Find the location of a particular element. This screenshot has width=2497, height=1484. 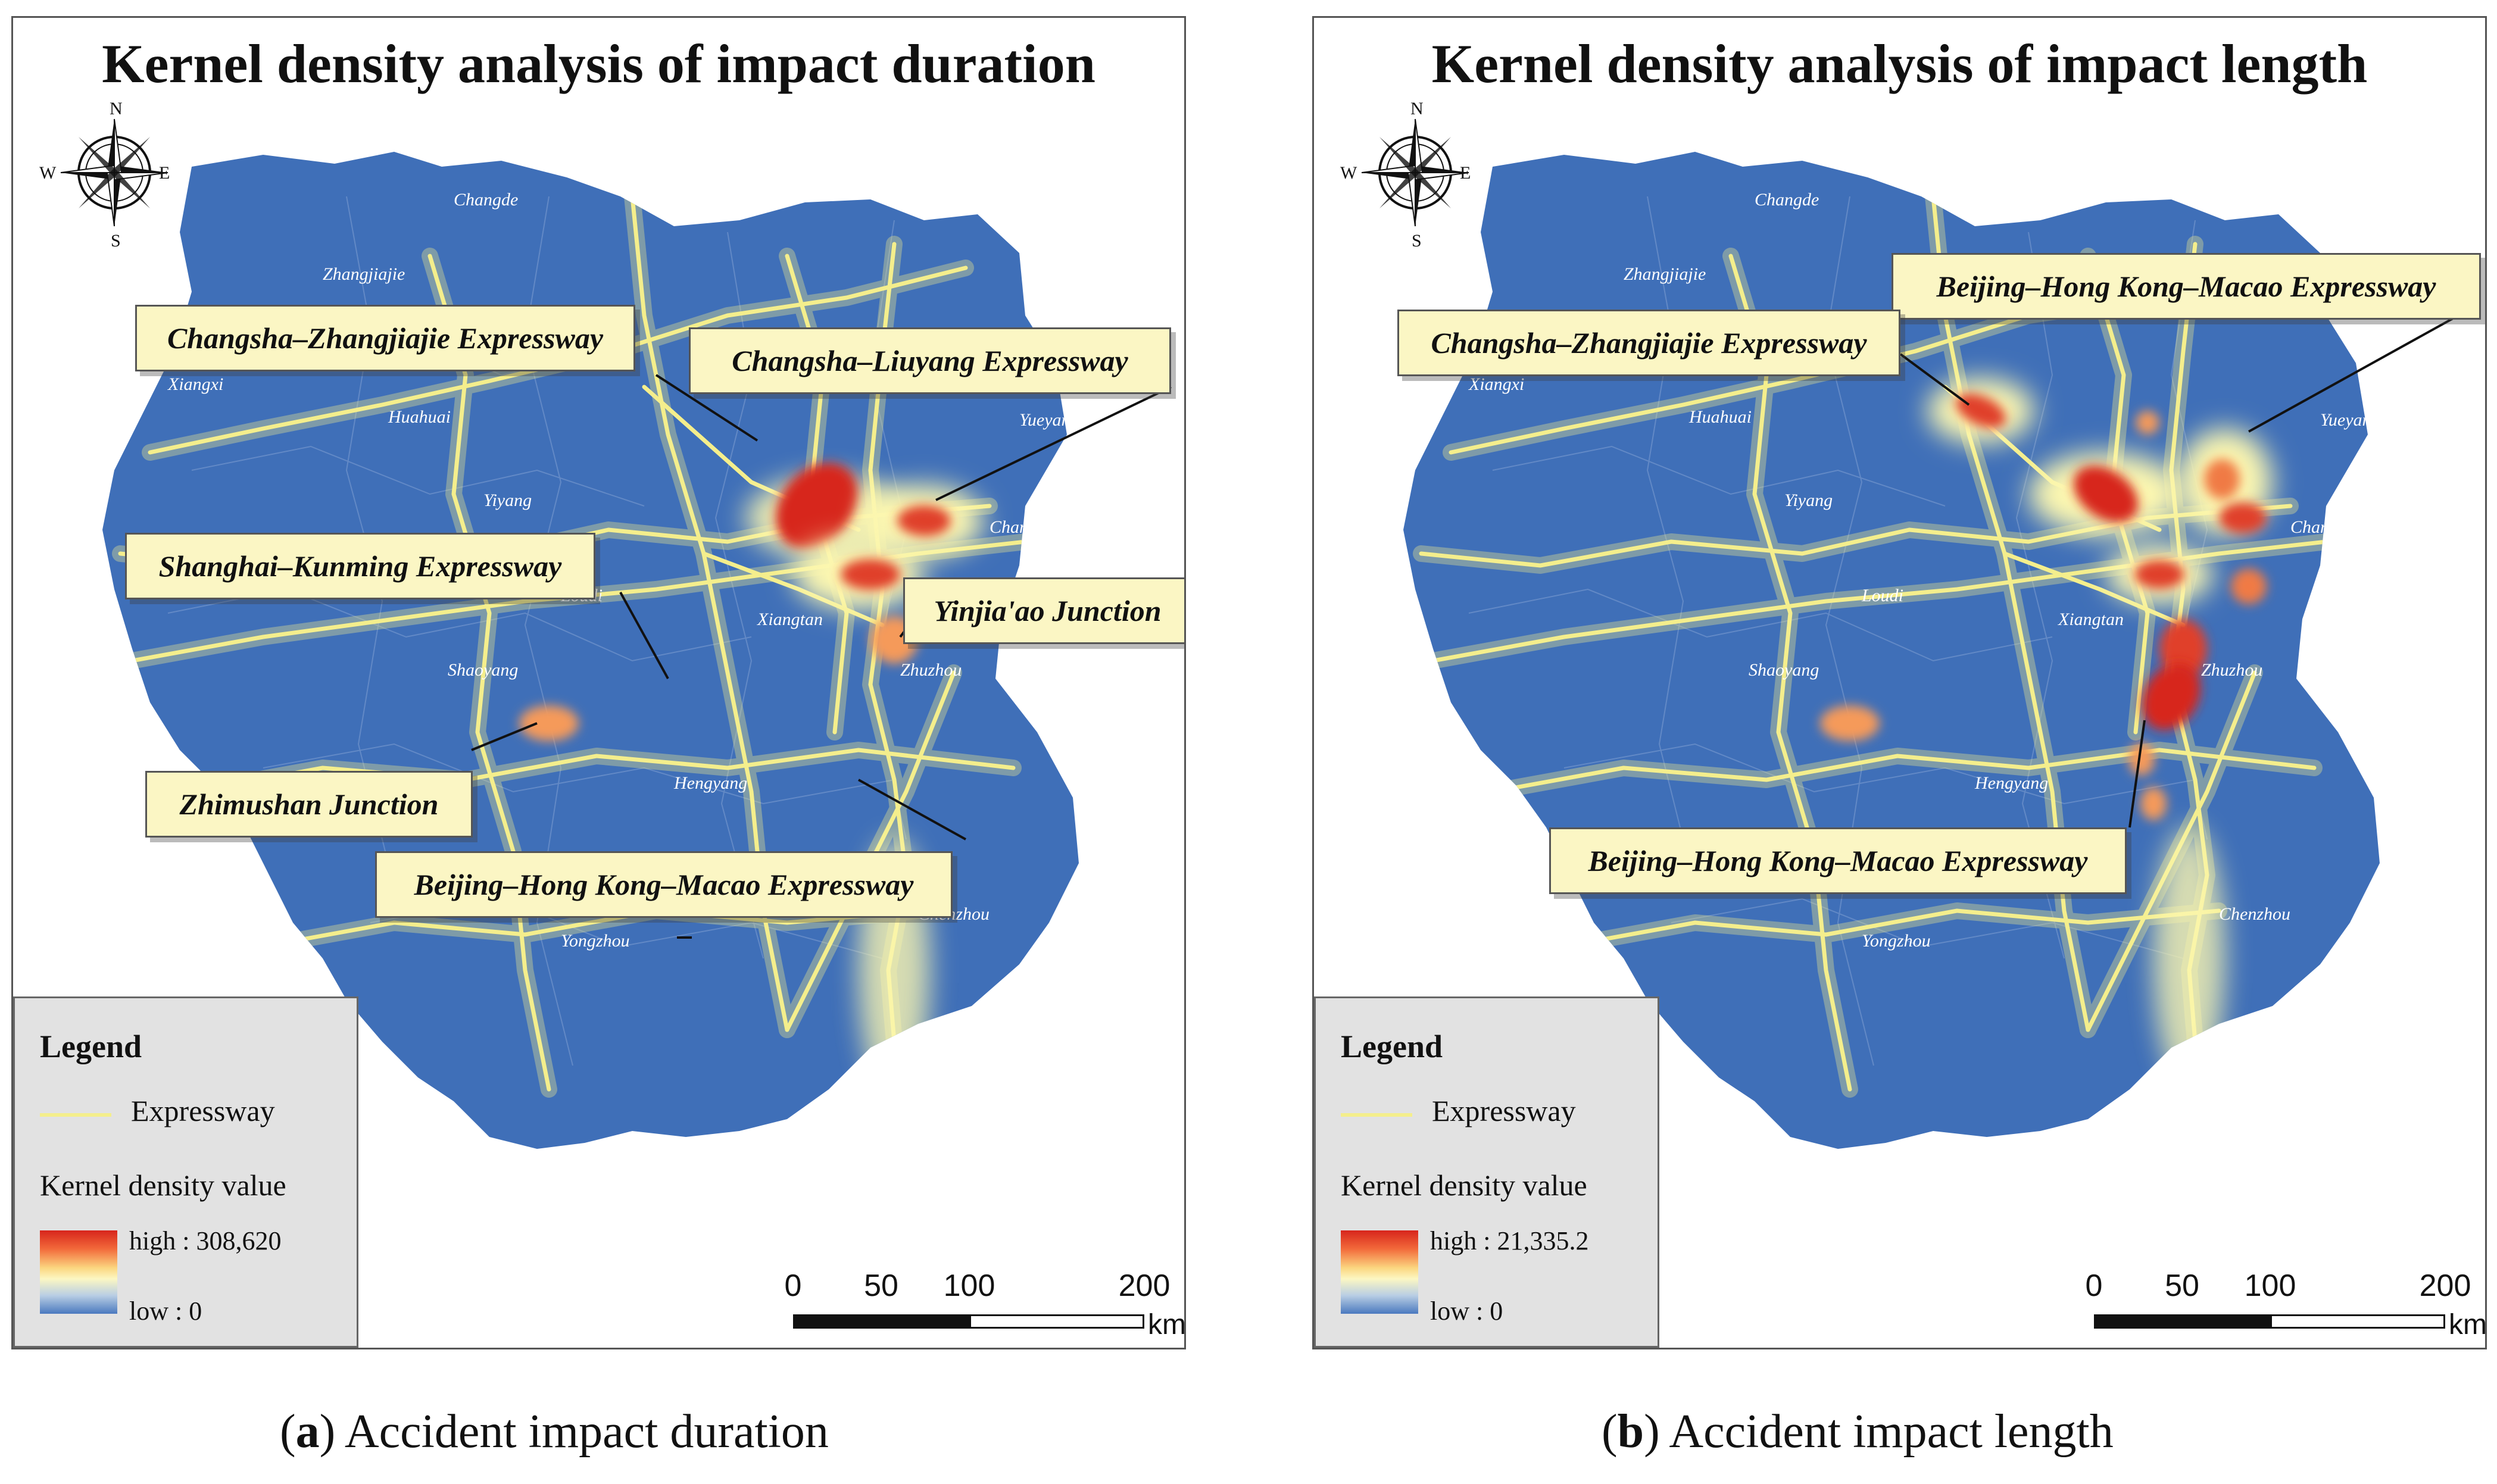

legend-high-value: high : 21,335.2 is located at coordinates (1509, 1241).